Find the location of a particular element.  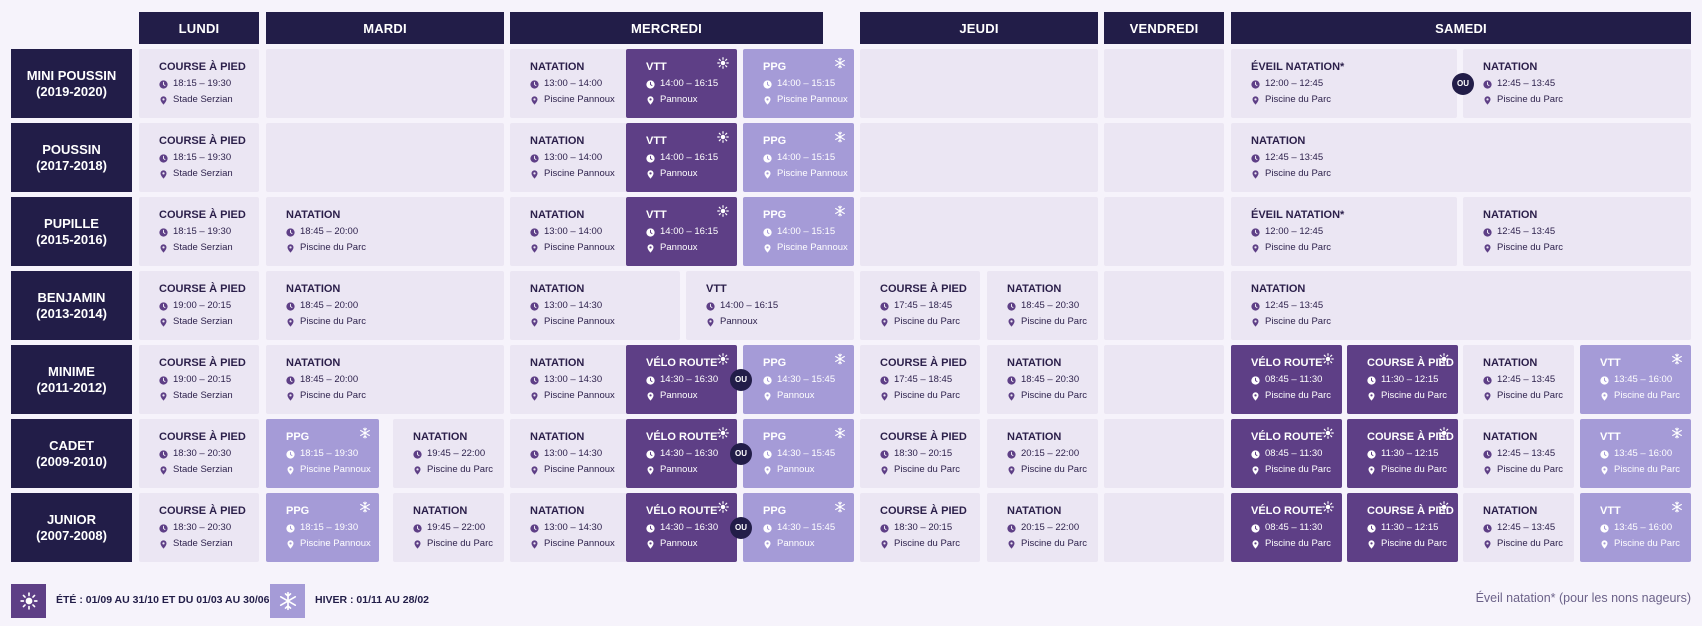

session-activity: PPG is located at coordinates (298, 511).